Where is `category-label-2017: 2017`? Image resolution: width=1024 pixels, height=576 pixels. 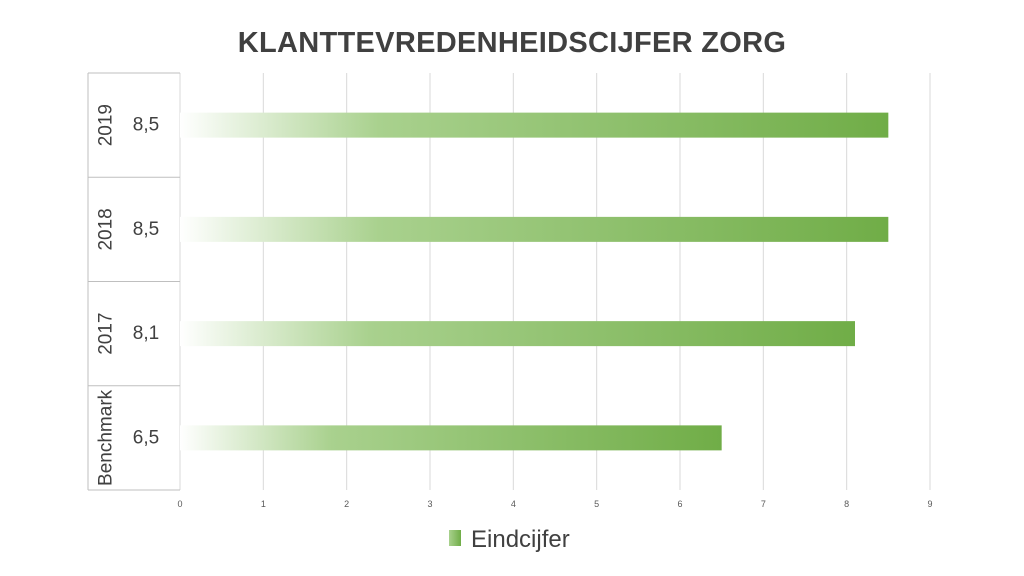
category-label-2017: 2017 is located at coordinates (106, 333).